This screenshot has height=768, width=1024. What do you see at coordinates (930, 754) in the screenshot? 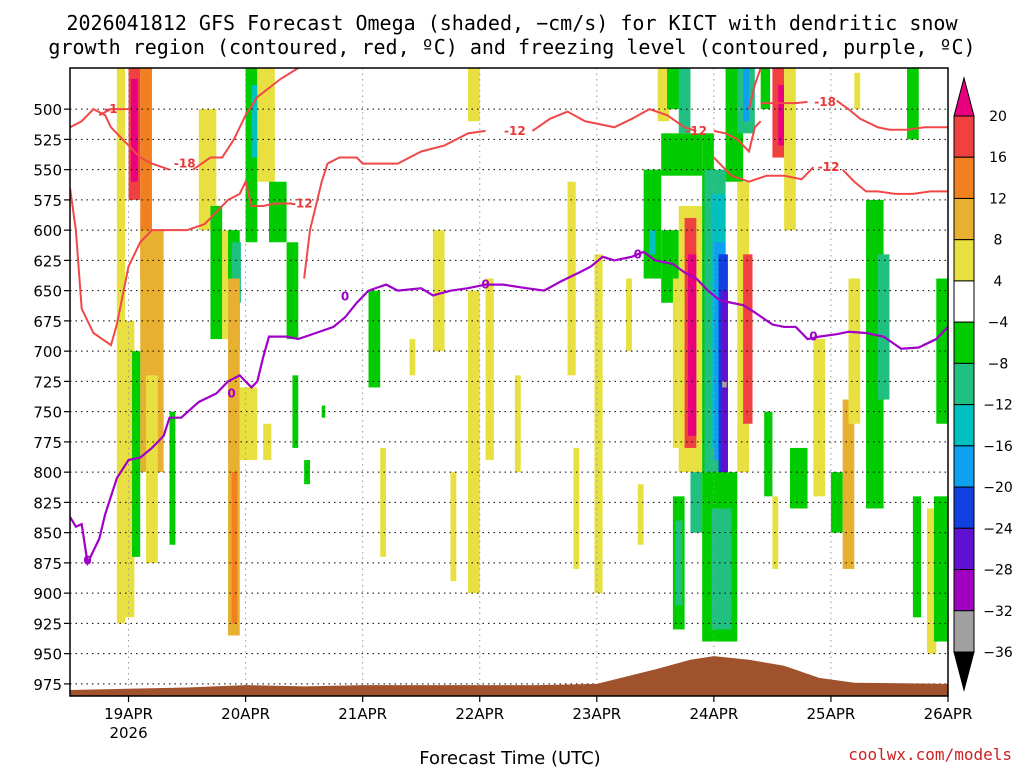
I see `credit-text: coolwx.com/models` at bounding box center [930, 754].